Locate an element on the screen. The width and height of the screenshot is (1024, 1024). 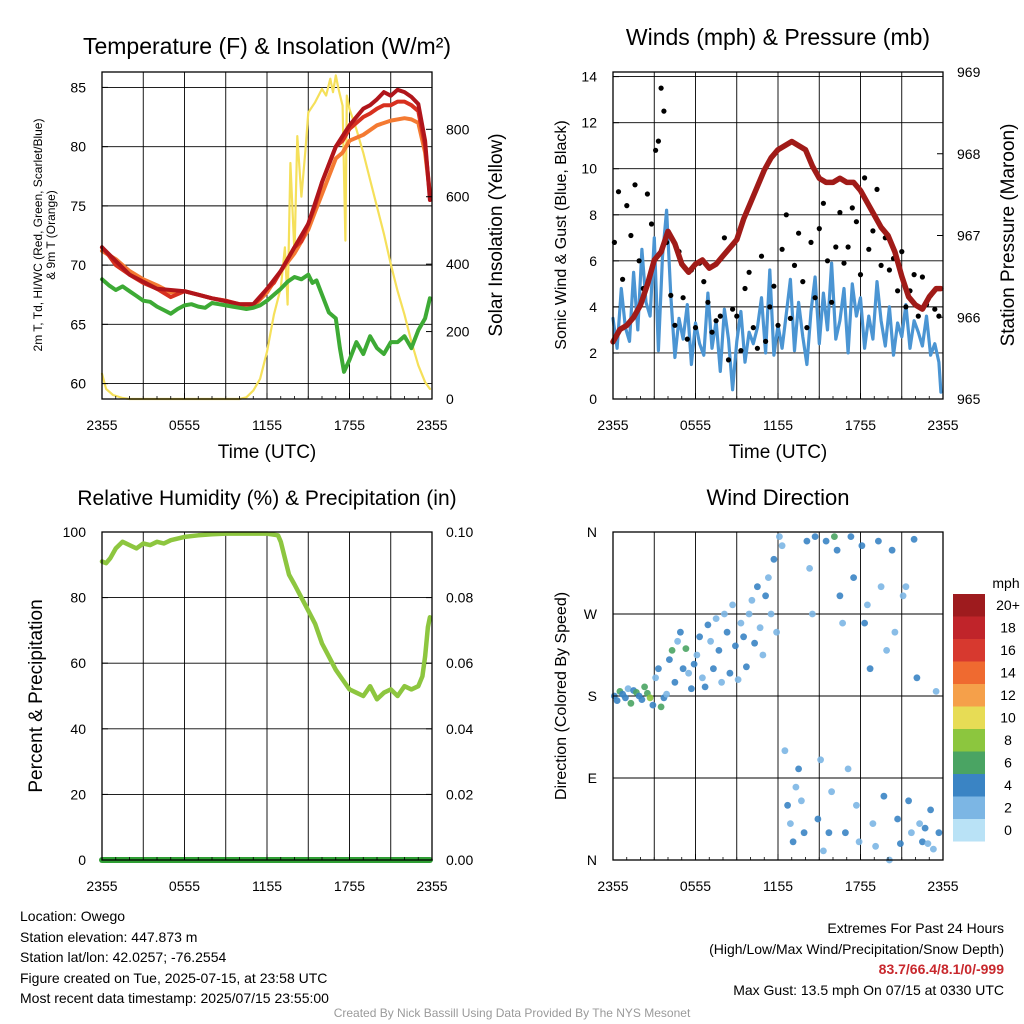
y2-tick-label: 0.08 is located at coordinates (459, 598).